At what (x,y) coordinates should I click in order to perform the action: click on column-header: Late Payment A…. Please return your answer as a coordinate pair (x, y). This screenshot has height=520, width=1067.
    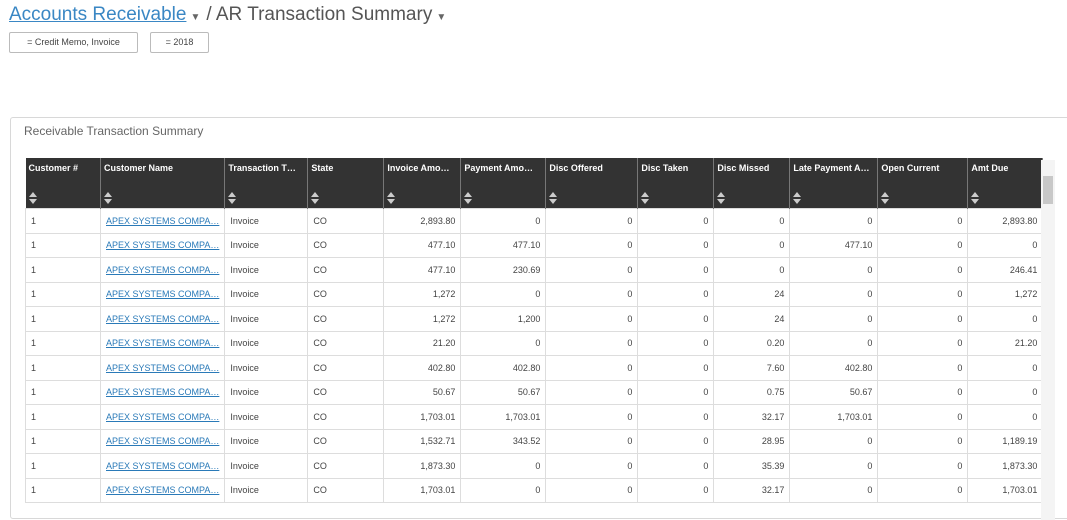
    Looking at the image, I should click on (834, 183).